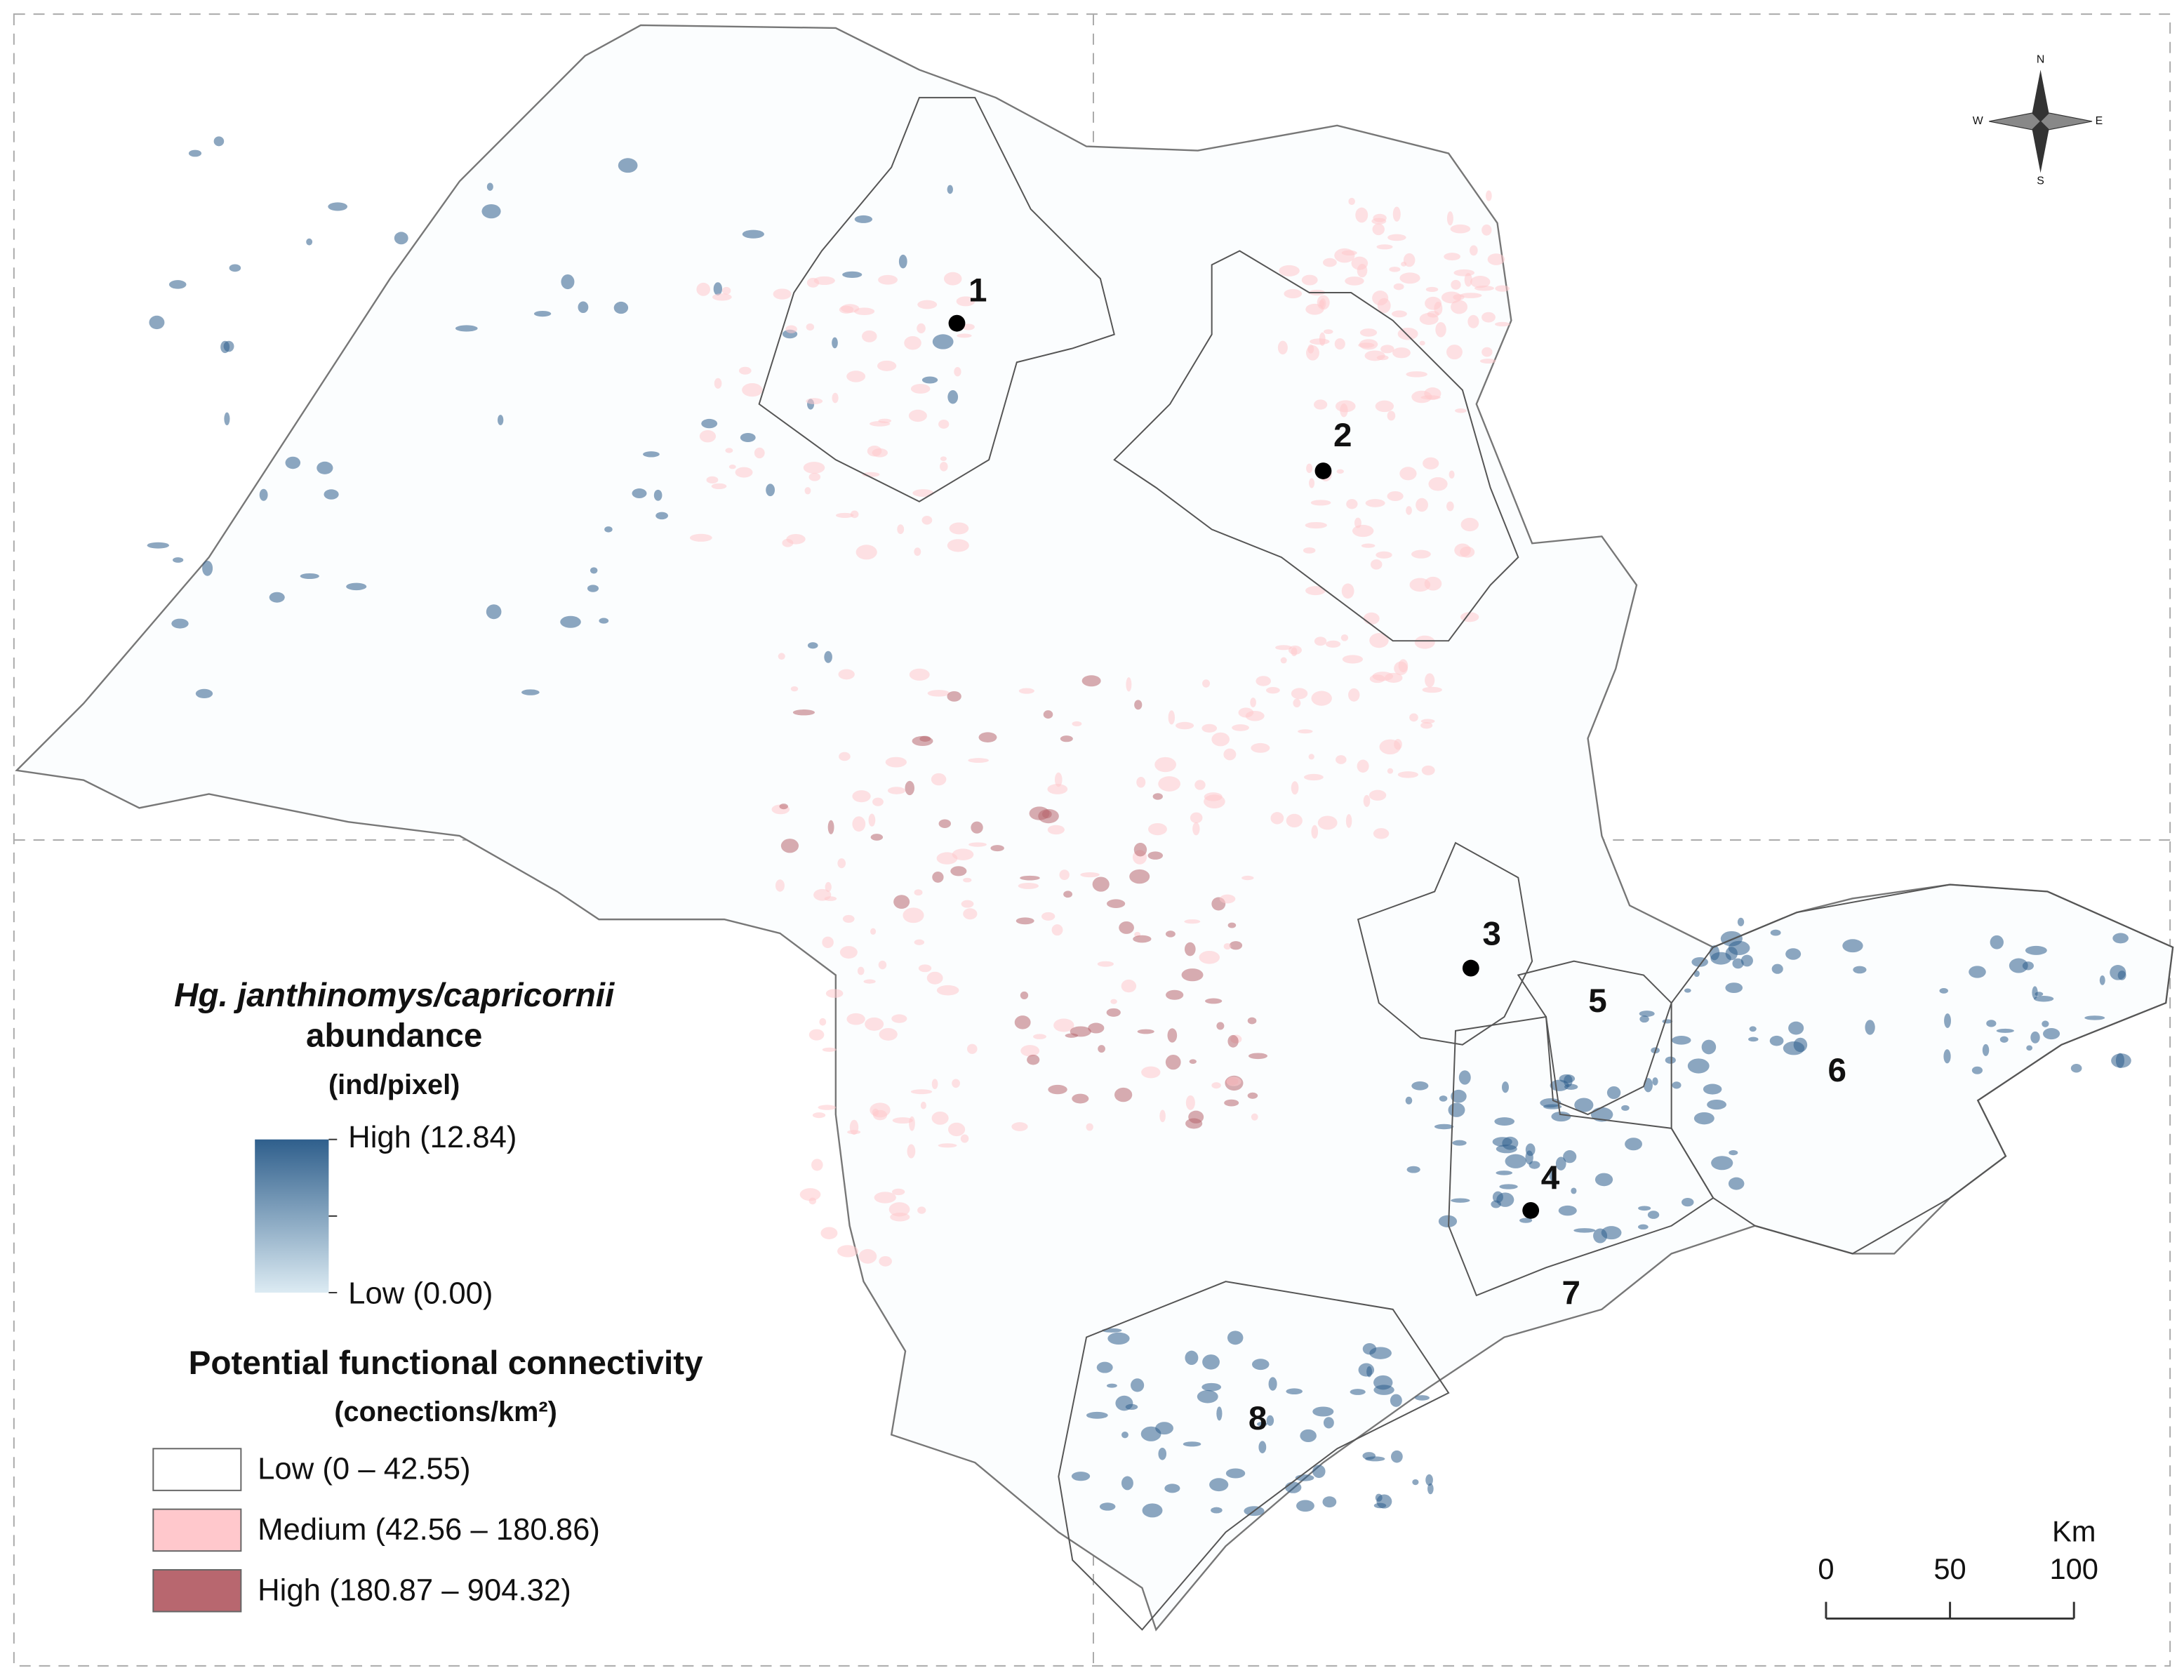 The height and width of the screenshot is (1680, 2184). Describe the element at coordinates (1531, 1210) in the screenshot. I see `region-point` at that location.